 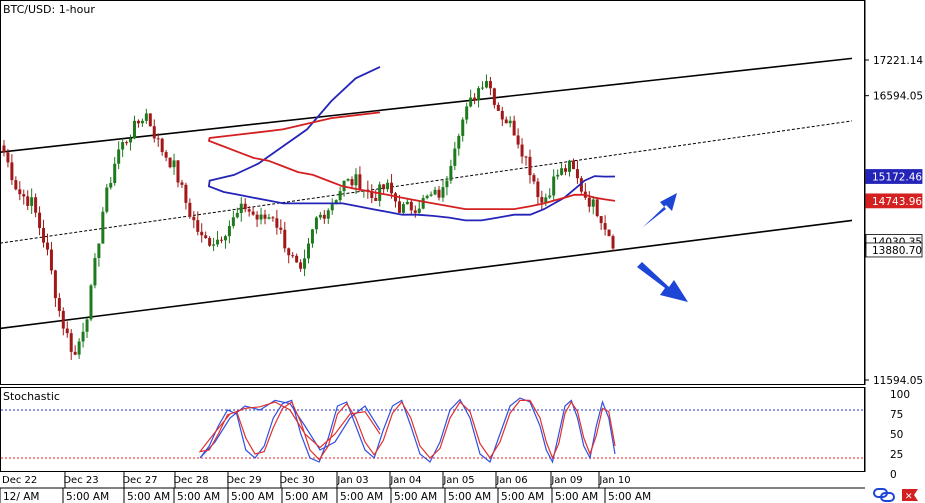 What do you see at coordinates (190, 480) in the screenshot?
I see `date-label: Dec 28` at bounding box center [190, 480].